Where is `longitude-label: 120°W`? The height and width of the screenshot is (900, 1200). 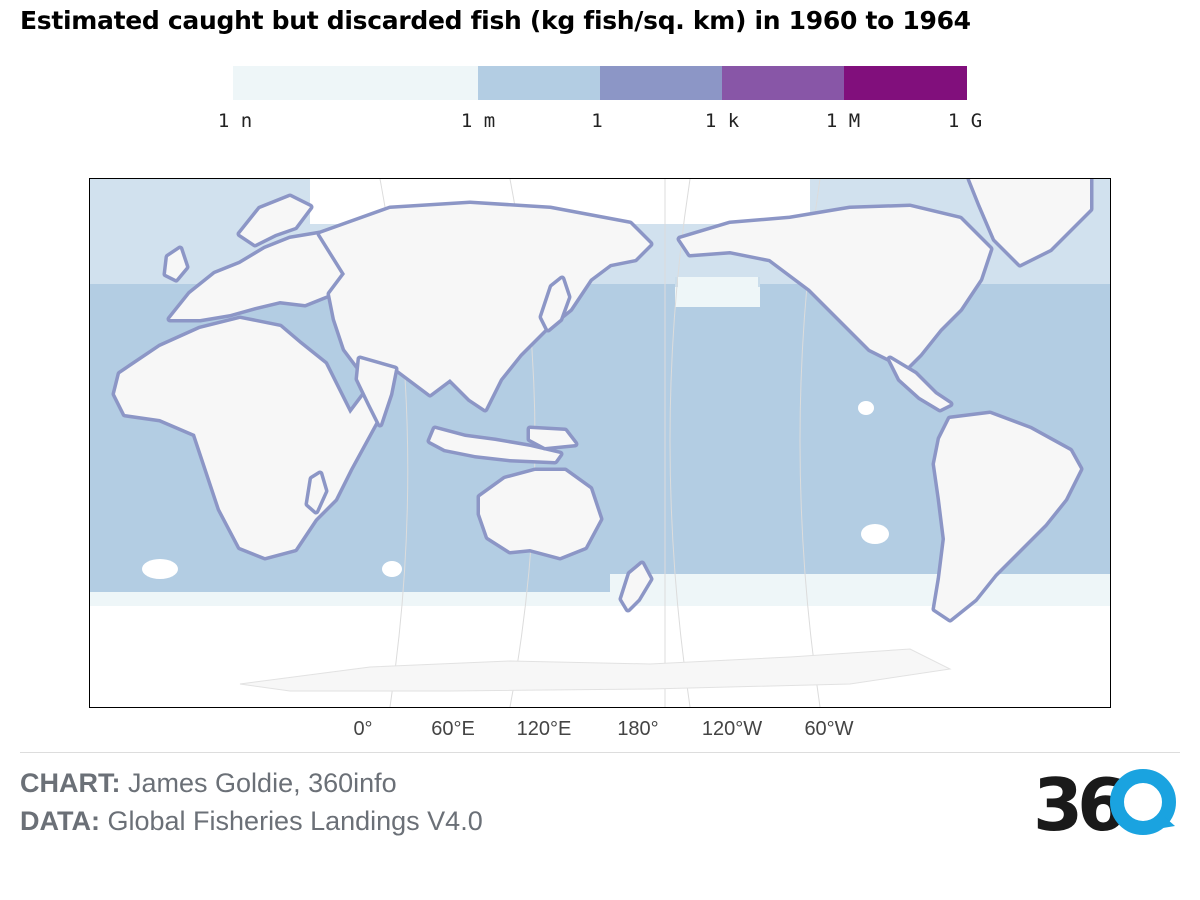
longitude-label: 120°W is located at coordinates (732, 729).